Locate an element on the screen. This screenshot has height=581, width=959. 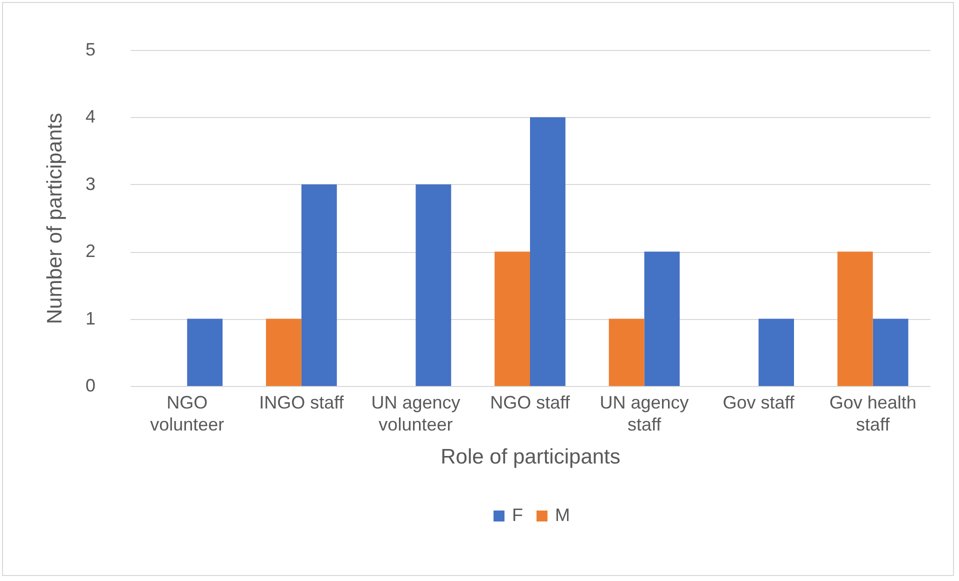
y-tick-label: 5 is located at coordinates (90, 50).